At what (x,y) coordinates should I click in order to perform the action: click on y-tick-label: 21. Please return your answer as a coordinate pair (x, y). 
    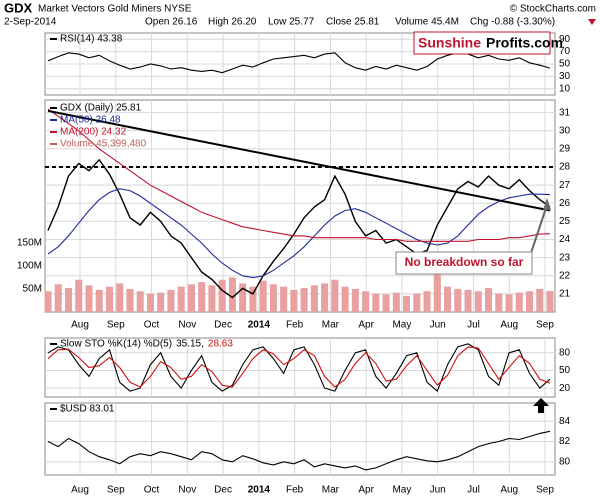
    Looking at the image, I should click on (565, 294).